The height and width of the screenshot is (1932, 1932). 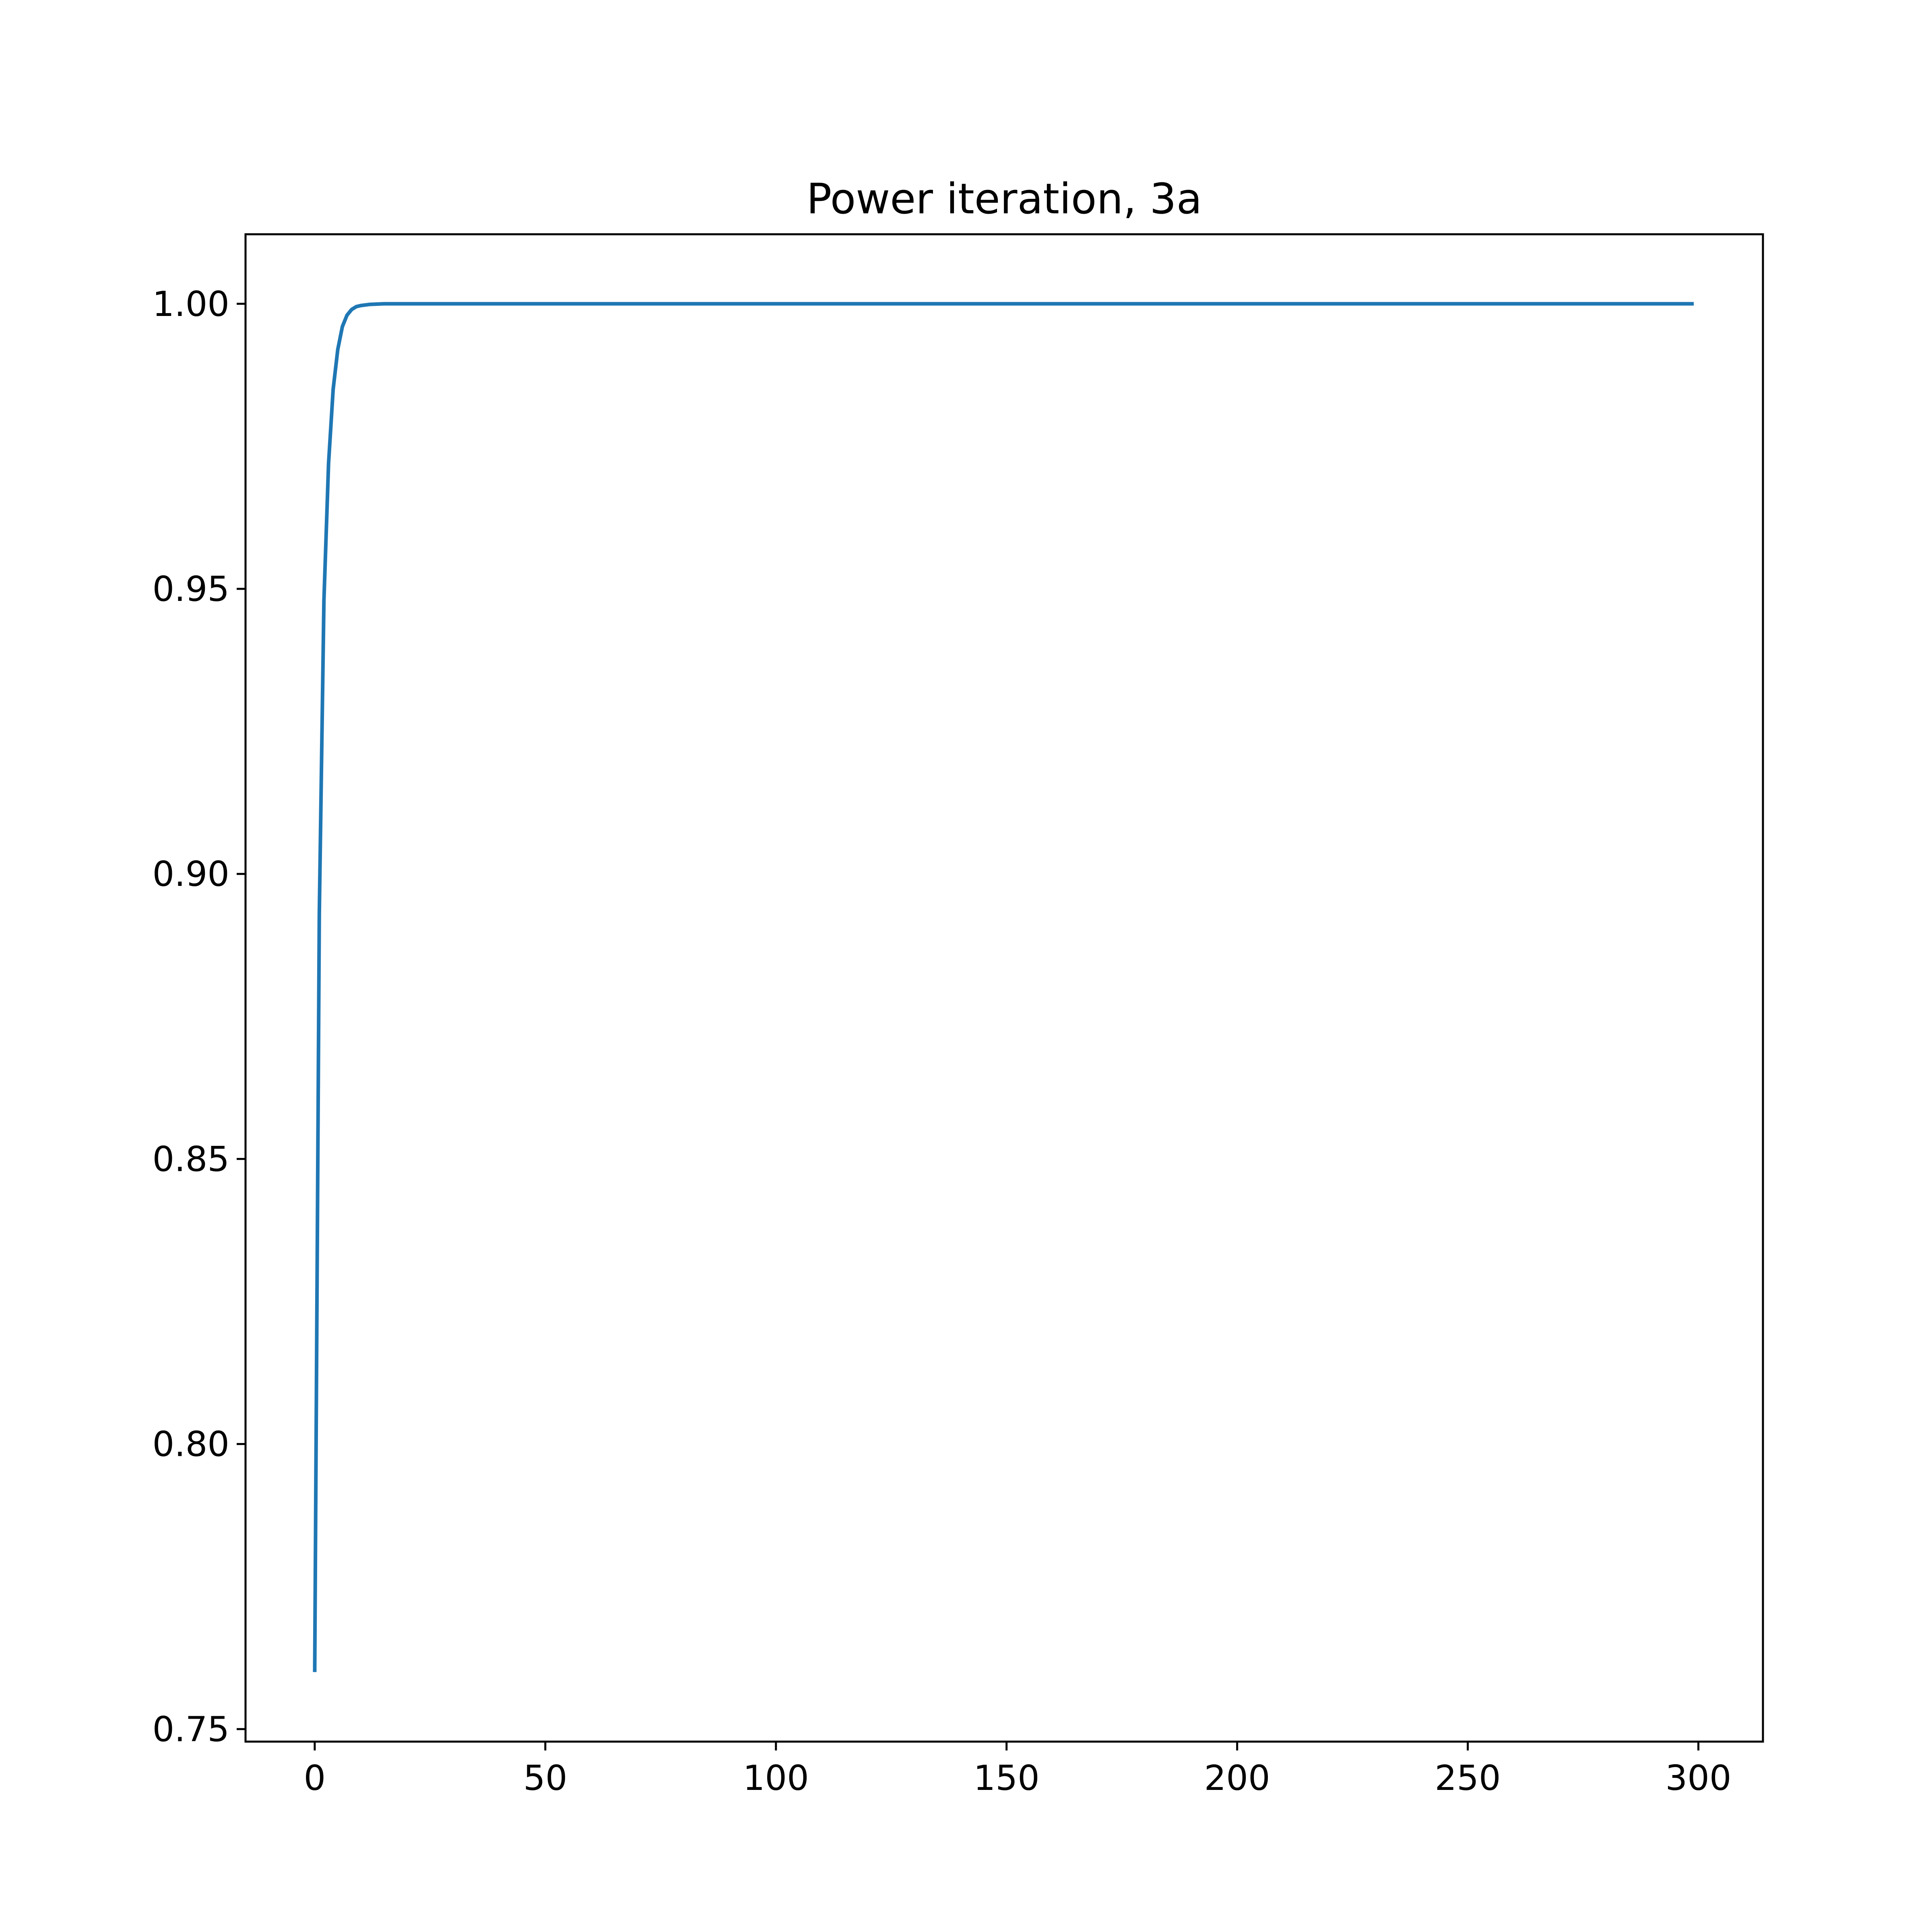 I want to click on chart-title: Power iteration, 3a, so click(x=1005, y=198).